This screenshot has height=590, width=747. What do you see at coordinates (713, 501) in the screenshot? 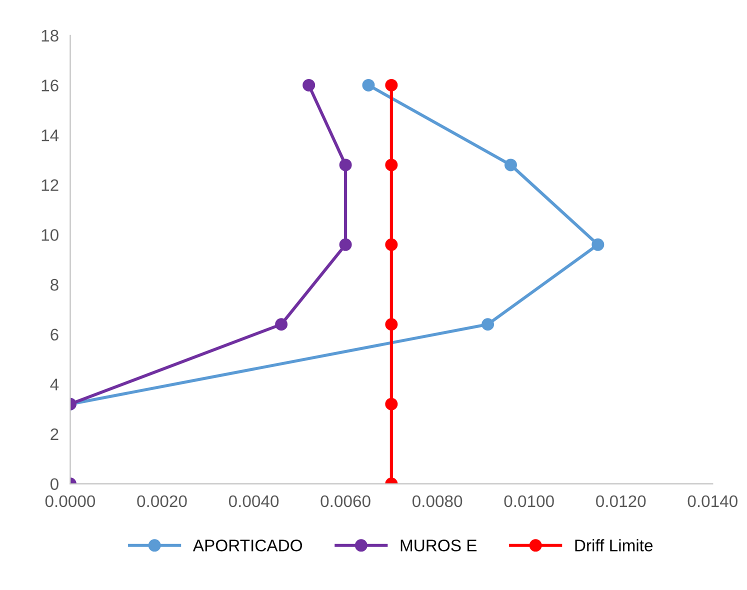
I see `x-tick-label: 0.0140` at bounding box center [713, 501].